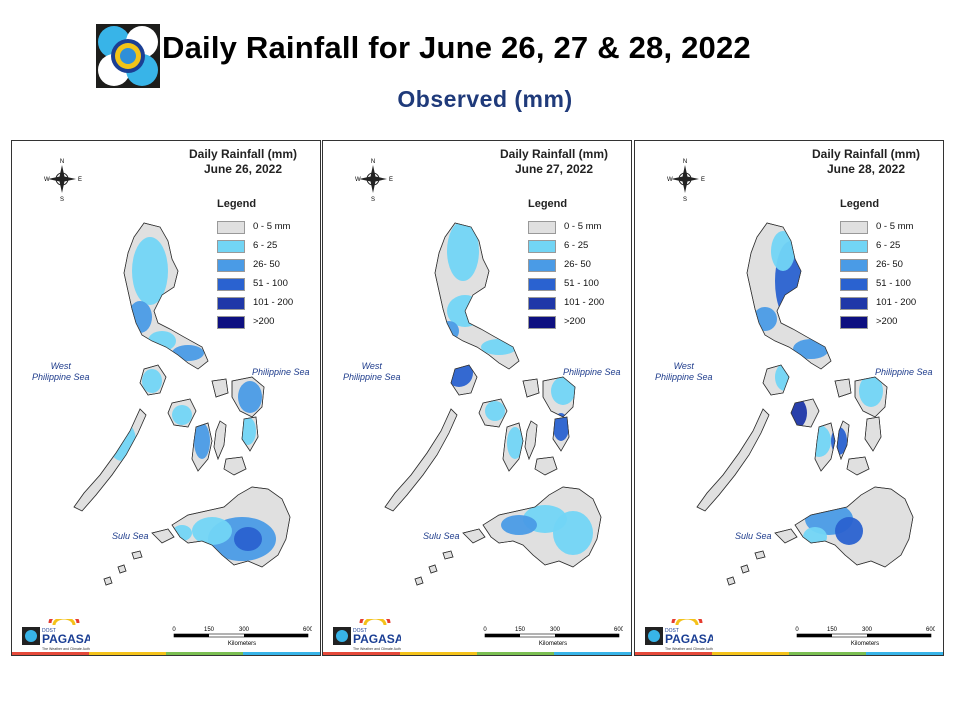 The height and width of the screenshot is (720, 960). What do you see at coordinates (553, 638) in the screenshot?
I see `scale-bar: 0 150 300 600 Kilometers` at bounding box center [553, 638].